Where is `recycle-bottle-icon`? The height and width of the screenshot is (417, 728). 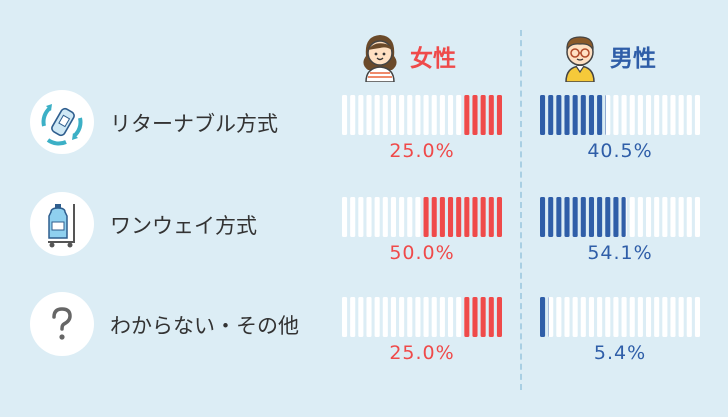 recycle-bottle-icon is located at coordinates (62, 122).